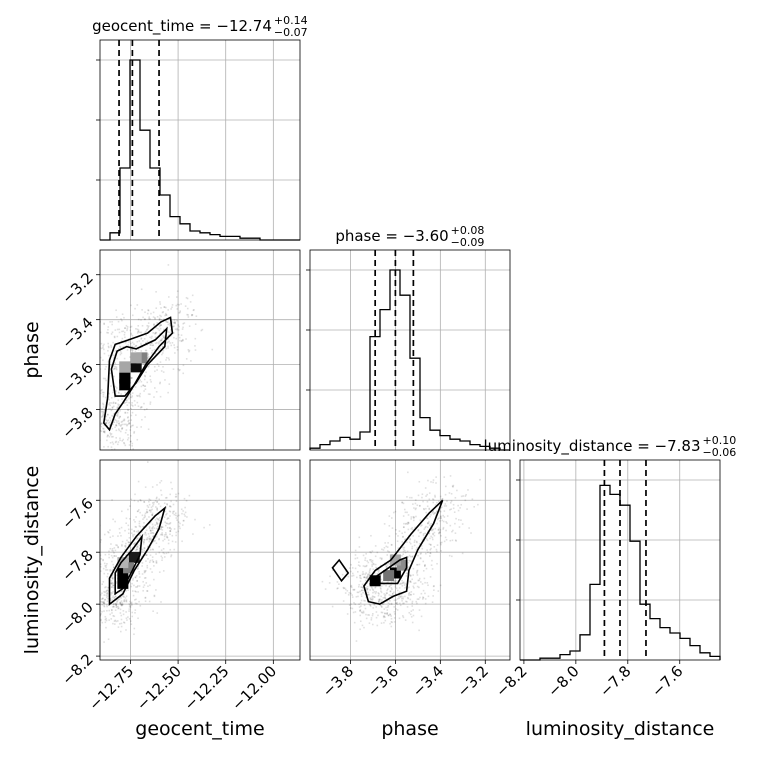 The height and width of the screenshot is (760, 760). What do you see at coordinates (383, 681) in the screenshot?
I see `x-tick-label-phase-1: −3.6` at bounding box center [383, 681].